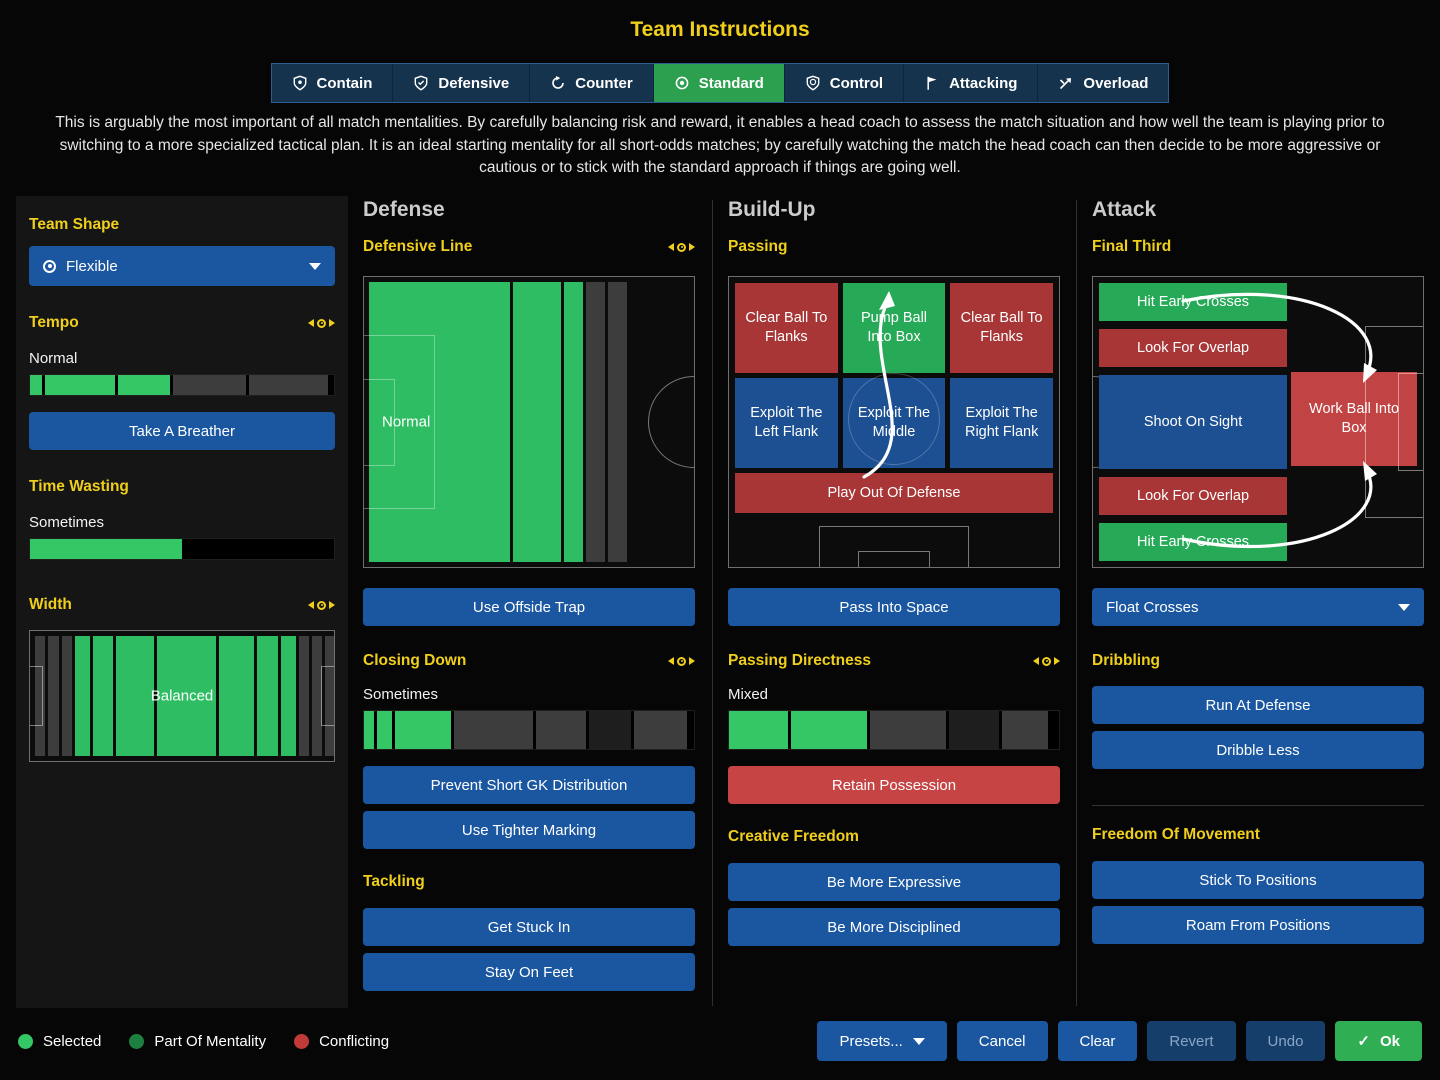 The image size is (1440, 1080). Describe the element at coordinates (1354, 419) in the screenshot. I see `zone-work-ball-into-box: Work Ball Into Box` at that location.